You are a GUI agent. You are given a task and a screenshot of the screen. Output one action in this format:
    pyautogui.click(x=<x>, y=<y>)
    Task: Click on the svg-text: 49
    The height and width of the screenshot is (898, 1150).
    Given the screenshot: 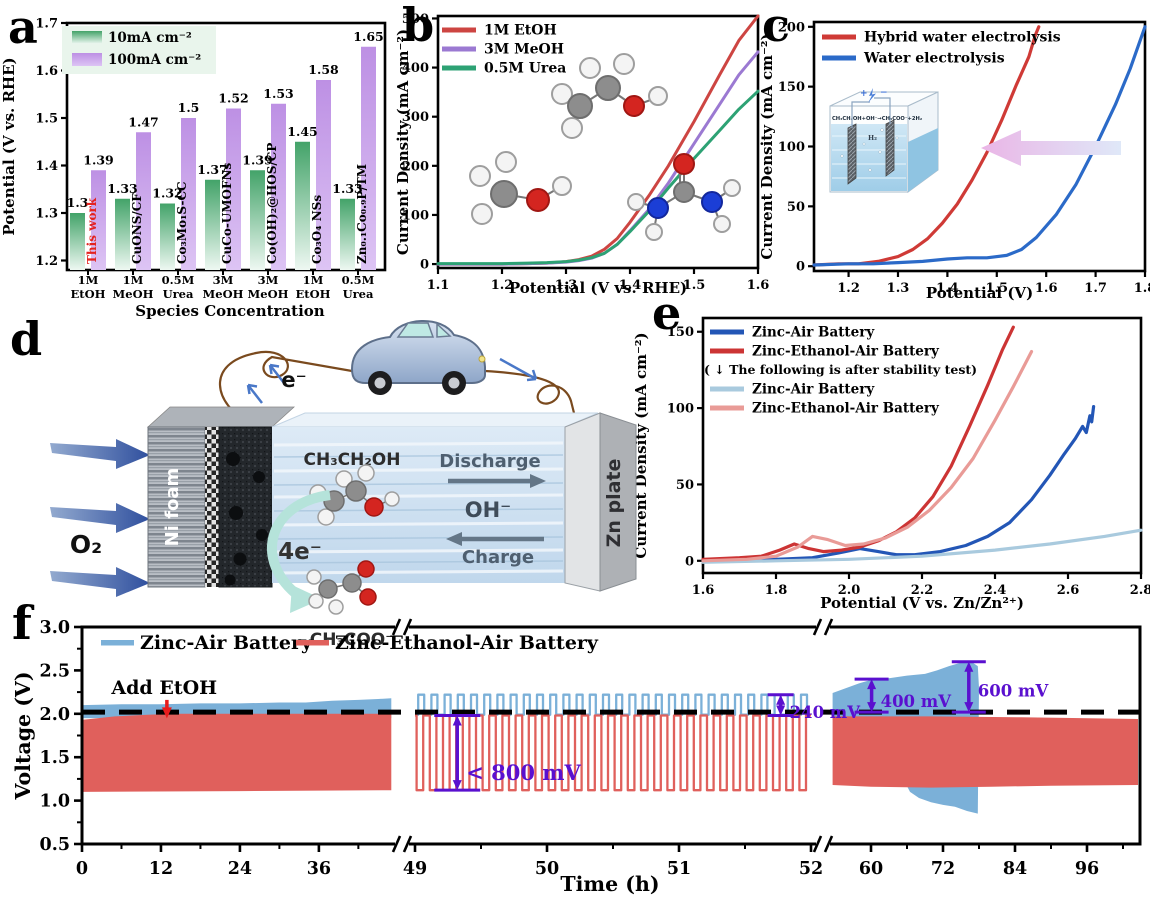 What is the action you would take?
    pyautogui.click(x=415, y=869)
    